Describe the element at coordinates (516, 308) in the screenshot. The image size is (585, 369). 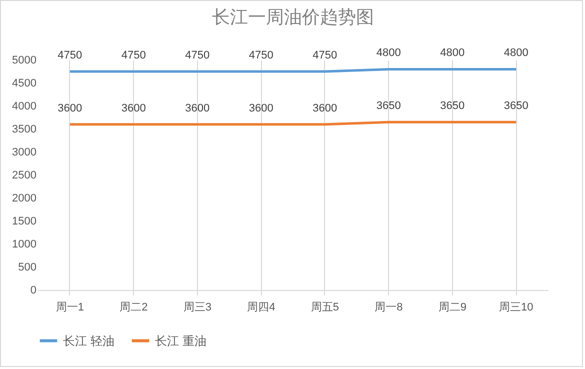
I see `x-tick-label: 周三10` at that location.